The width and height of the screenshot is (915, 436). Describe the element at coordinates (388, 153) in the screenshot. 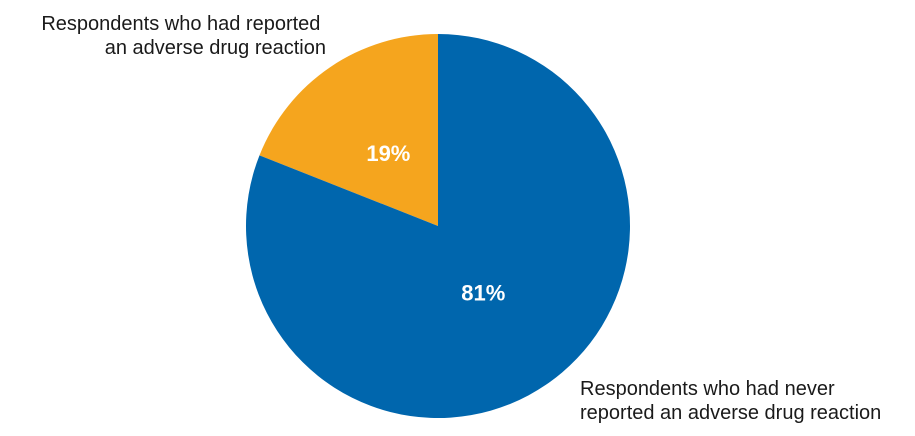

I see `slice-value-label-reported: 19%` at that location.